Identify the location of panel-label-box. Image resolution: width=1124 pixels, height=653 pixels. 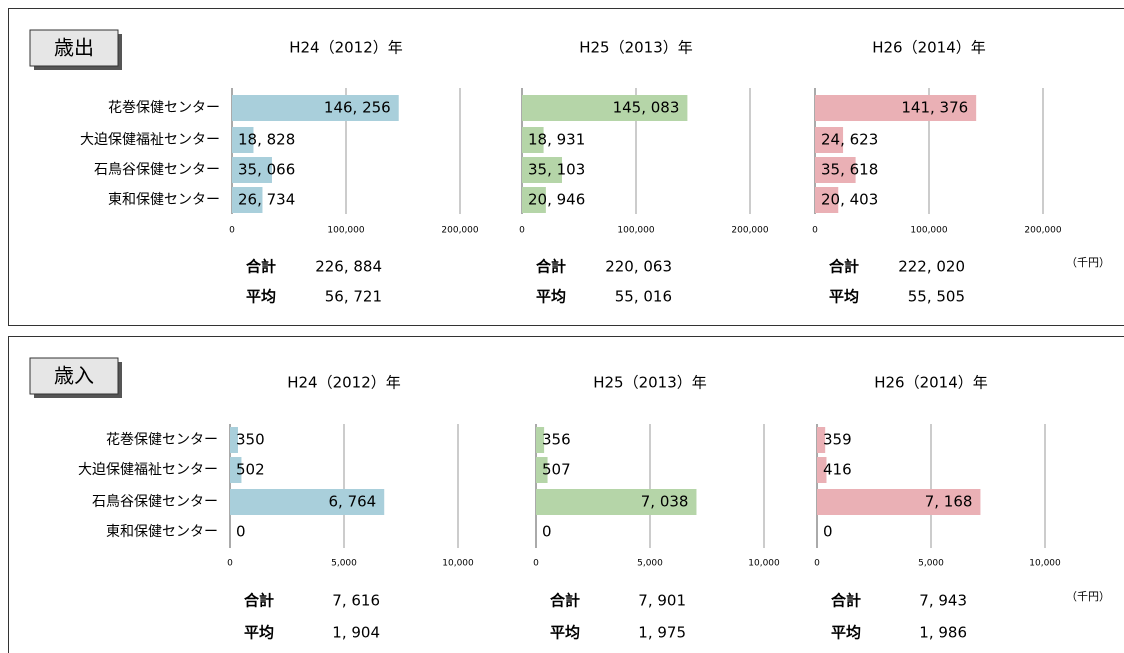
(74, 376).